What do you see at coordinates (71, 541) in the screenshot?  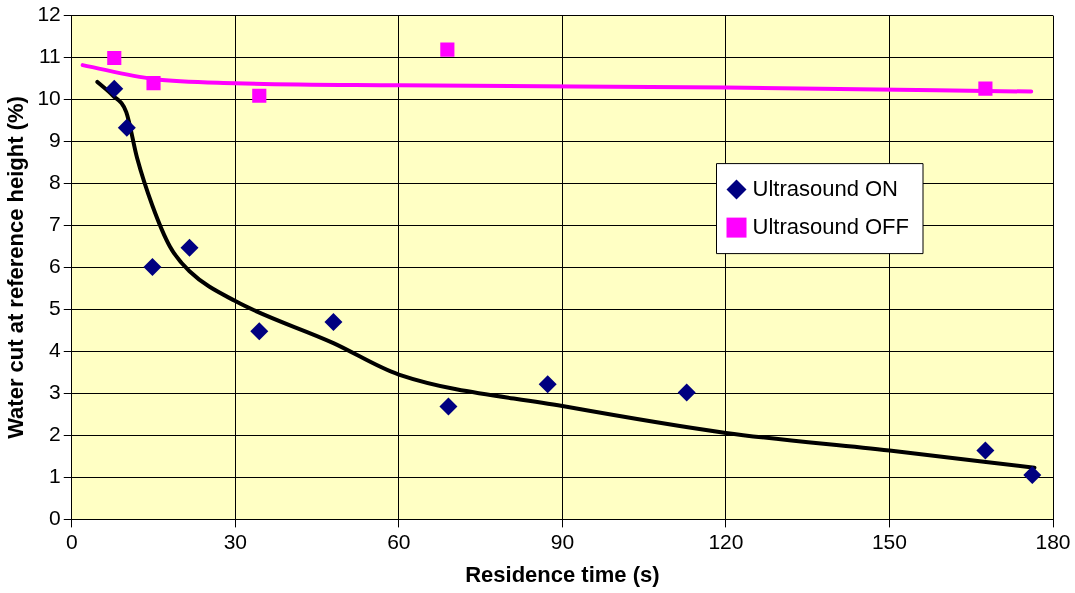 I see `x-tick-label: 0` at bounding box center [71, 541].